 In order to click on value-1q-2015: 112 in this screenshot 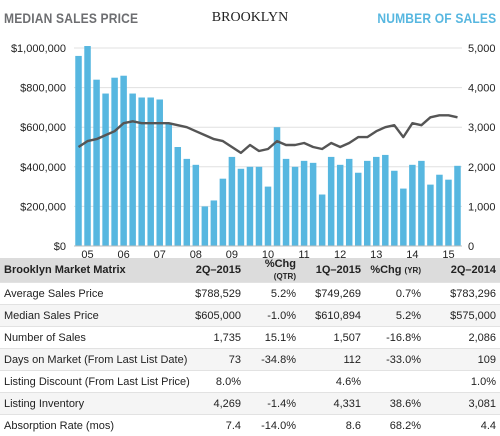, I will do `click(332, 360)`.